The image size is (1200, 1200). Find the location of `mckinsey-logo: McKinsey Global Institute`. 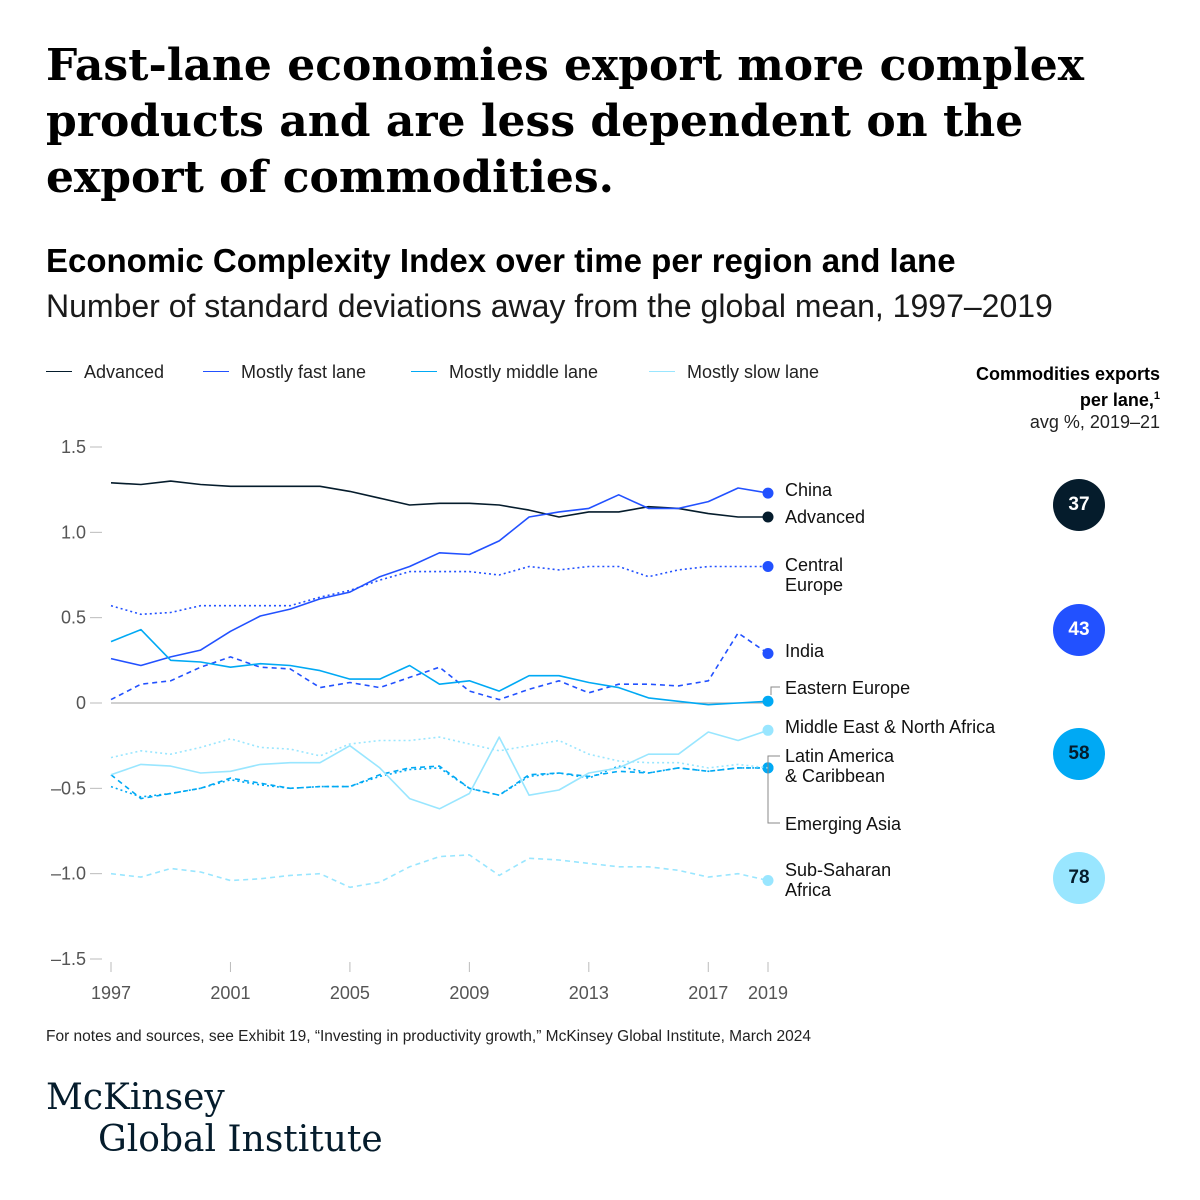

mckinsey-logo: McKinsey Global Institute is located at coordinates (214, 1119).